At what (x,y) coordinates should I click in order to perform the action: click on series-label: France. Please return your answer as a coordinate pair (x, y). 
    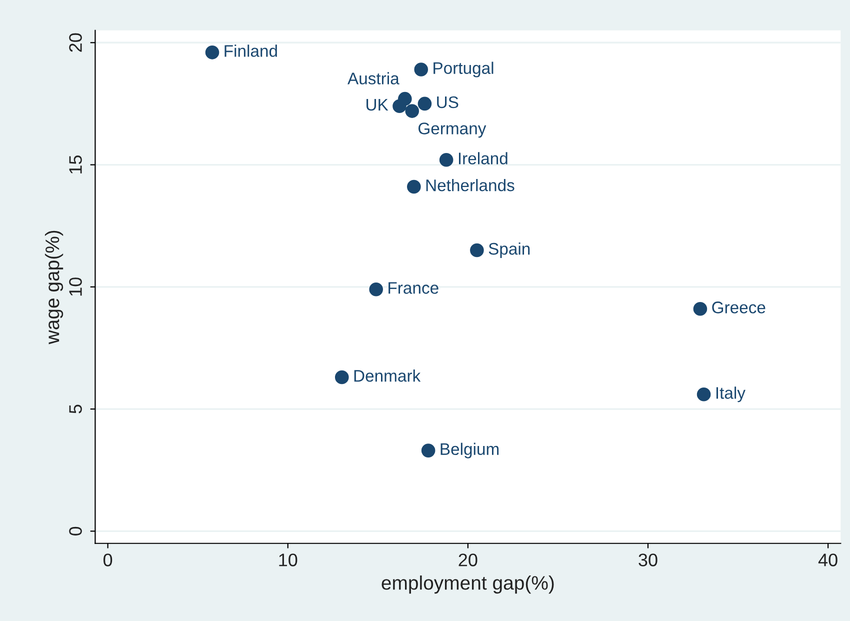
    Looking at the image, I should click on (413, 288).